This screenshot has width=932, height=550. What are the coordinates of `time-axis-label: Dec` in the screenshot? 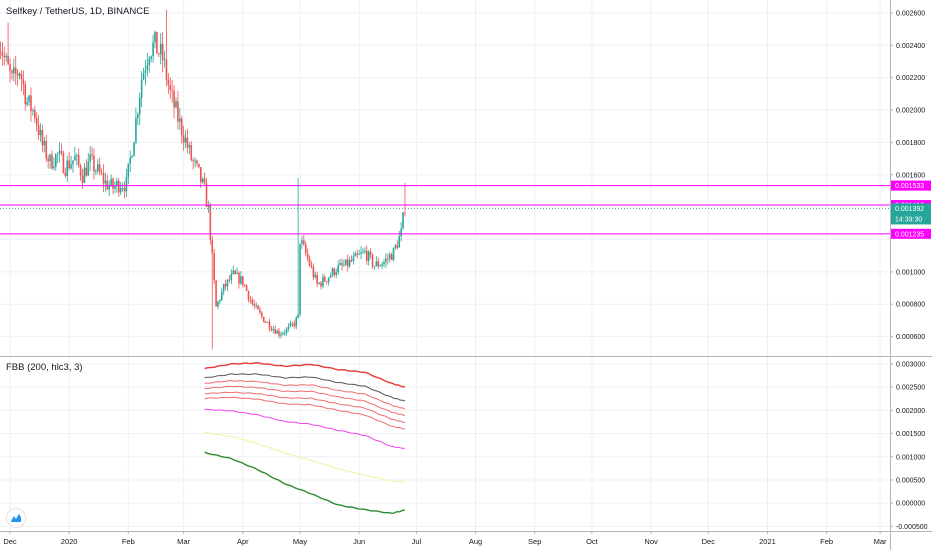 It's located at (10, 541).